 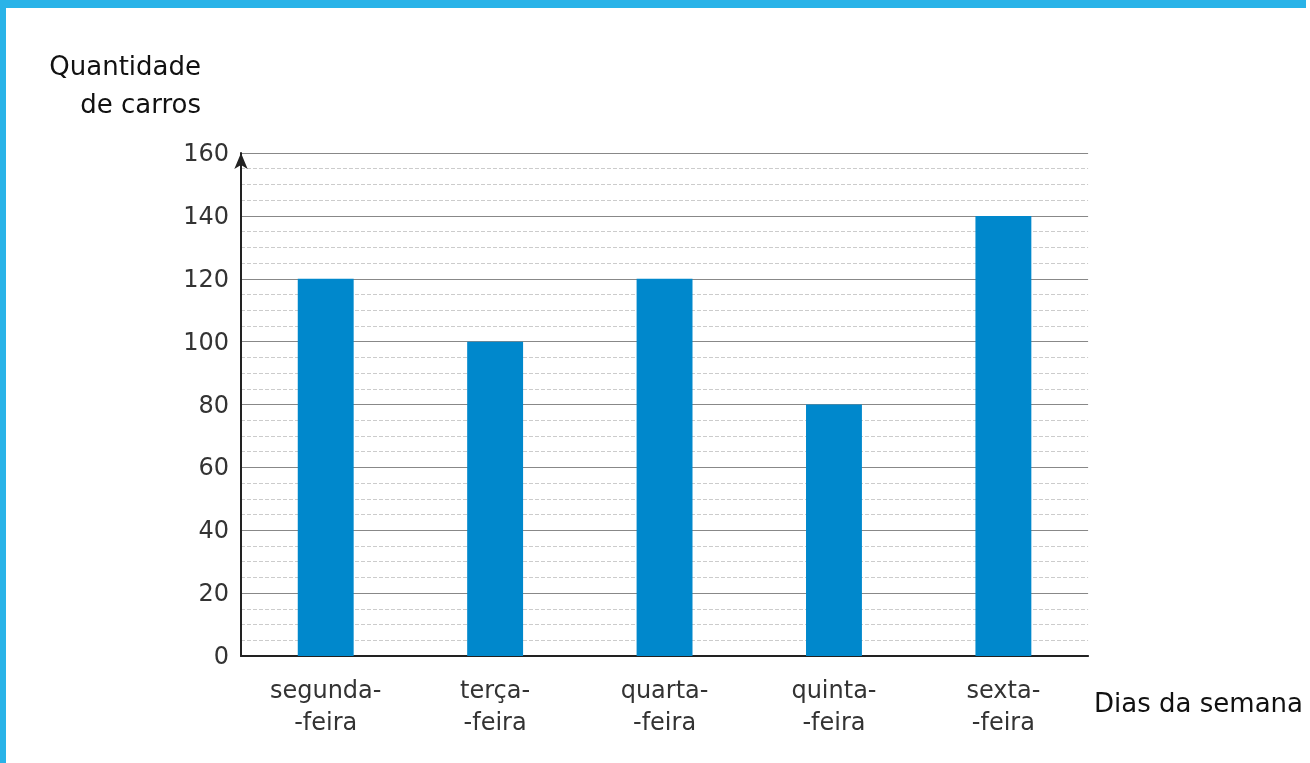 I want to click on y-tick-label: 100, so click(x=206, y=341).